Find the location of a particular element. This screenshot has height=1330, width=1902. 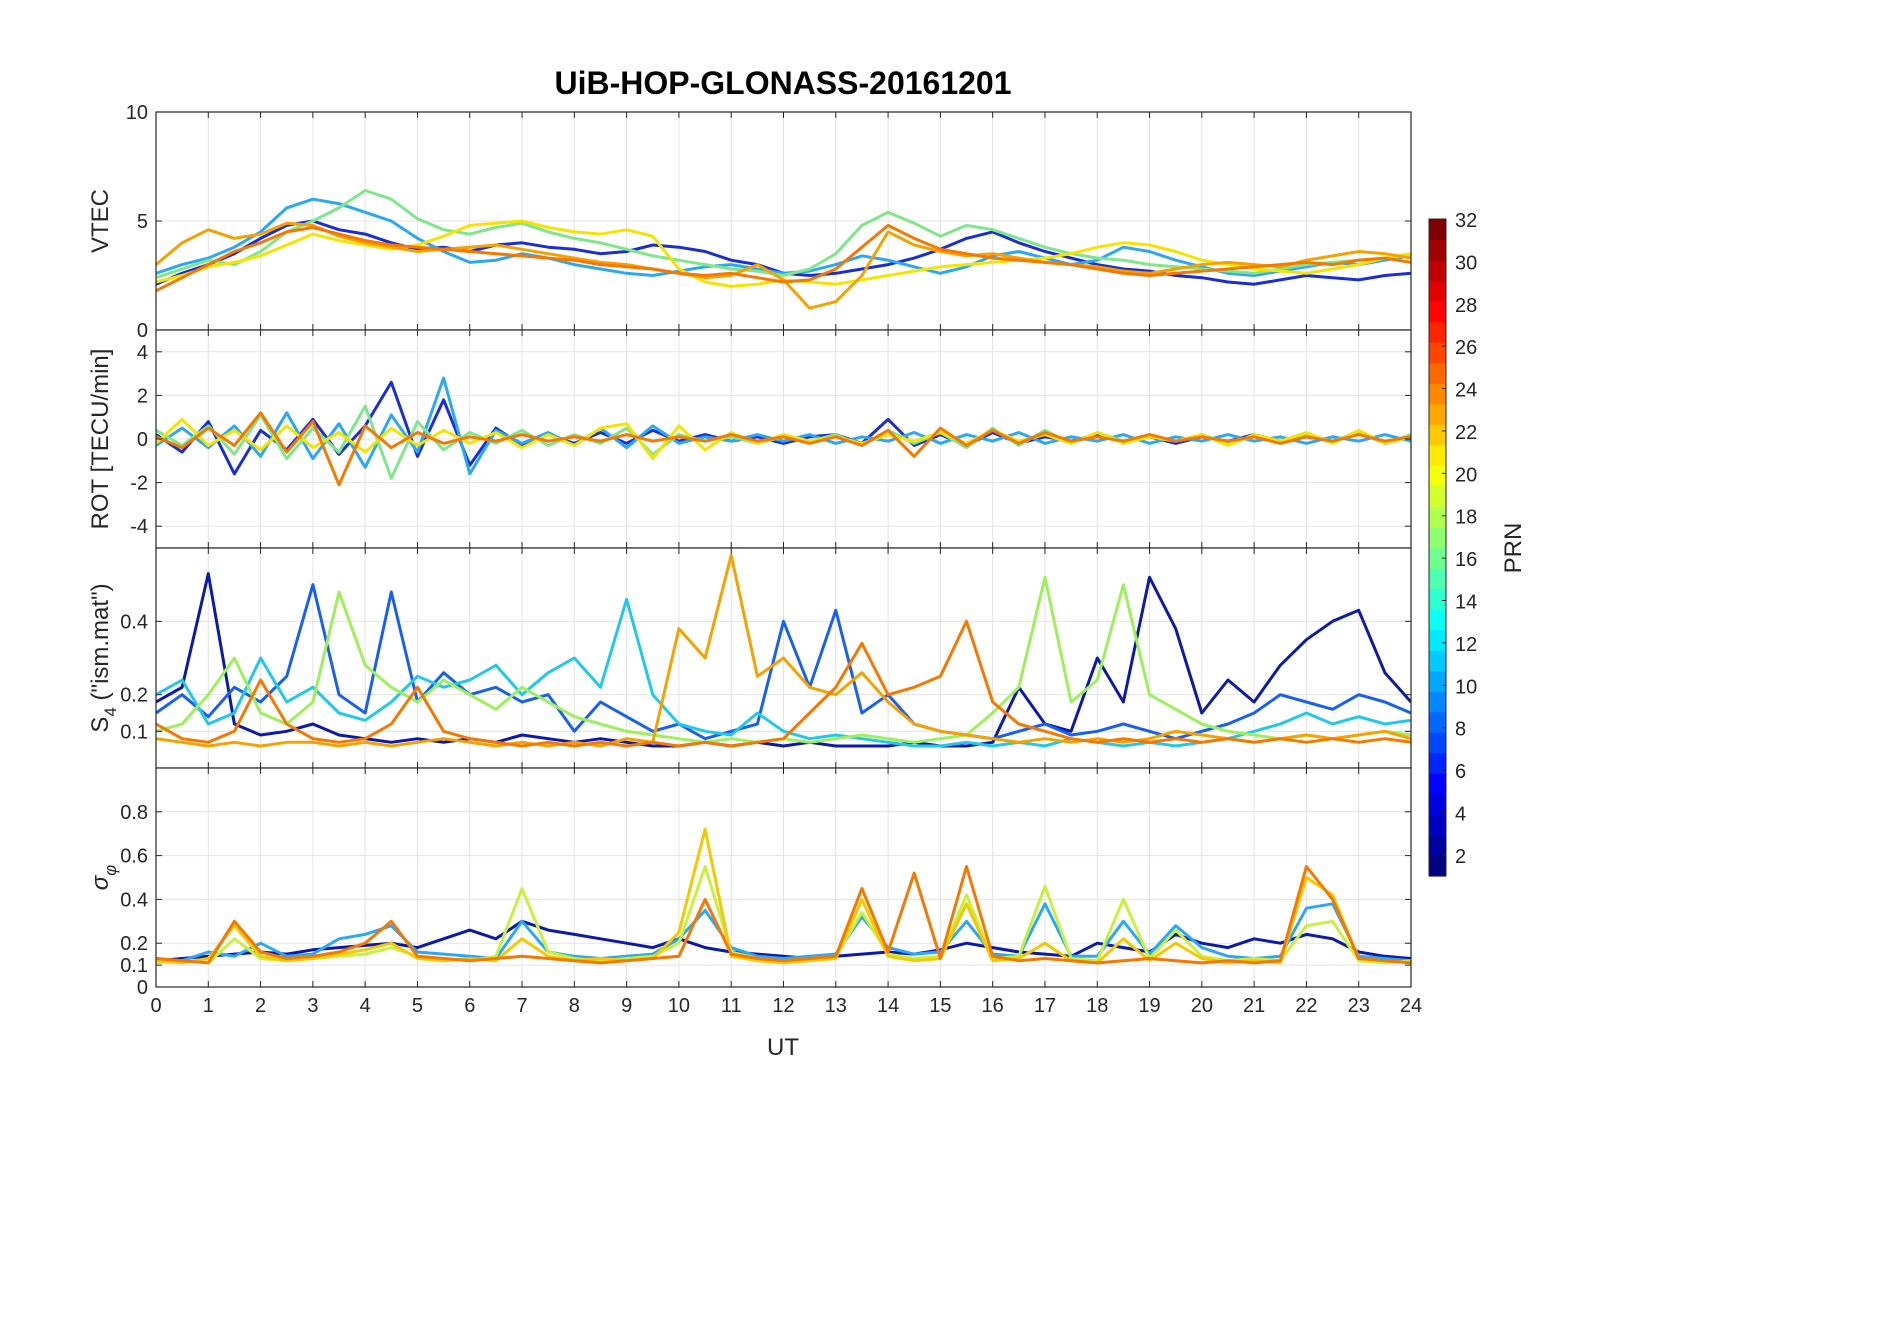

x-tick-label: 5 is located at coordinates (417, 1006).